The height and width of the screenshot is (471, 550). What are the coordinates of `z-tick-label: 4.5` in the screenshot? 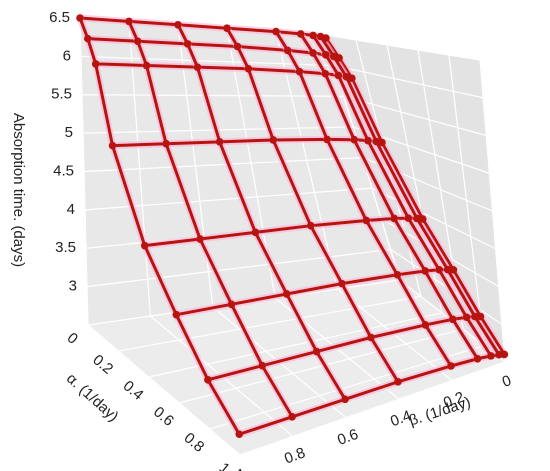 It's located at (63, 170).